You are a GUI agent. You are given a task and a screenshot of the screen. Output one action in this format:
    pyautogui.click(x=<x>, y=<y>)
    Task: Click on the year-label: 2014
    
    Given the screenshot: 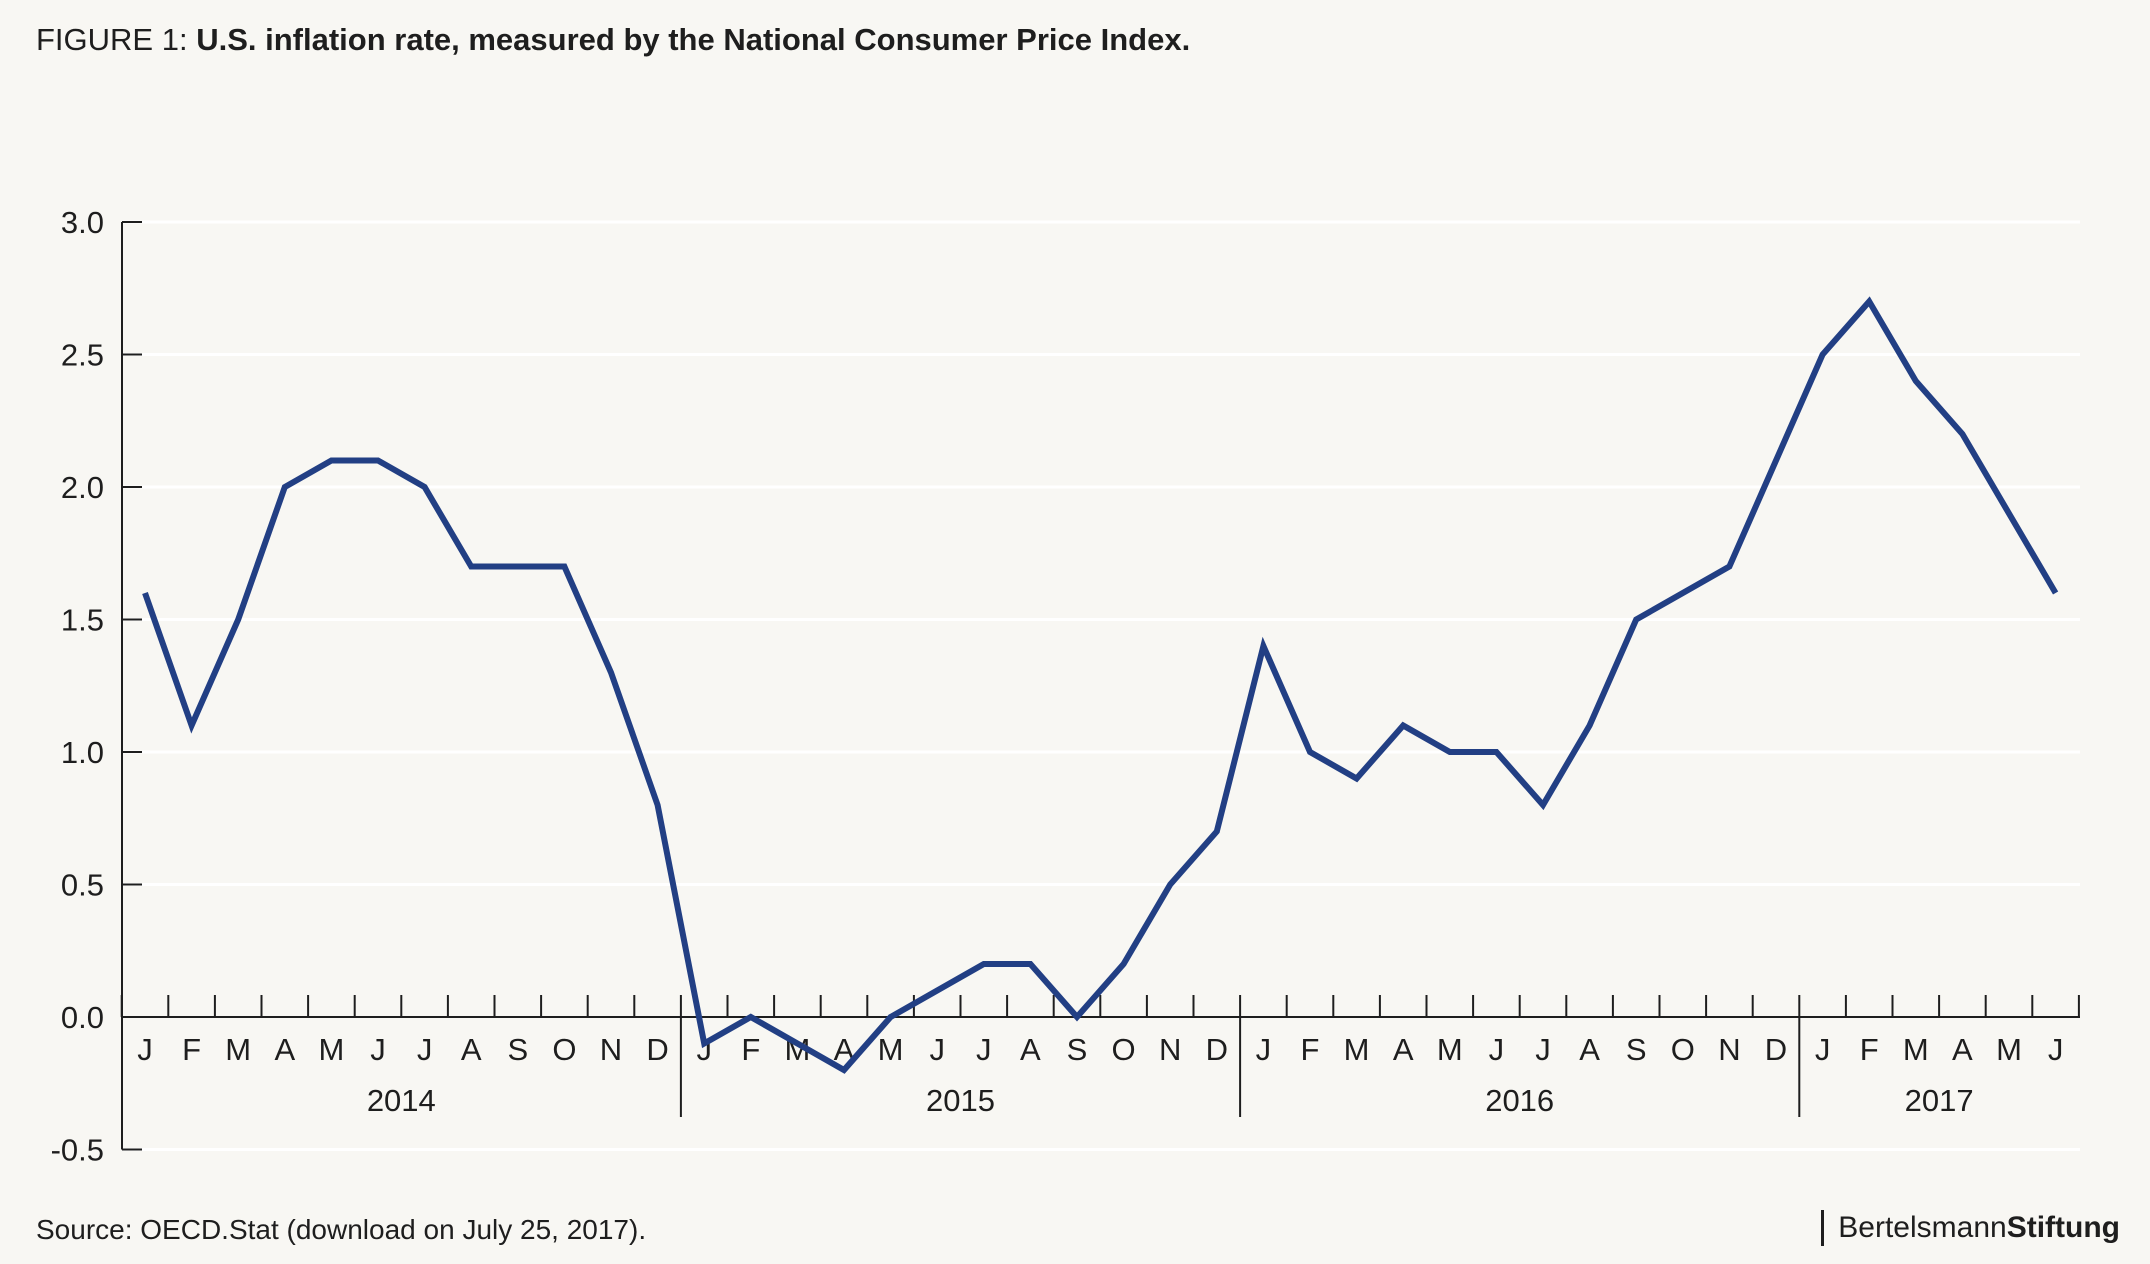 What is the action you would take?
    pyautogui.click(x=401, y=1100)
    